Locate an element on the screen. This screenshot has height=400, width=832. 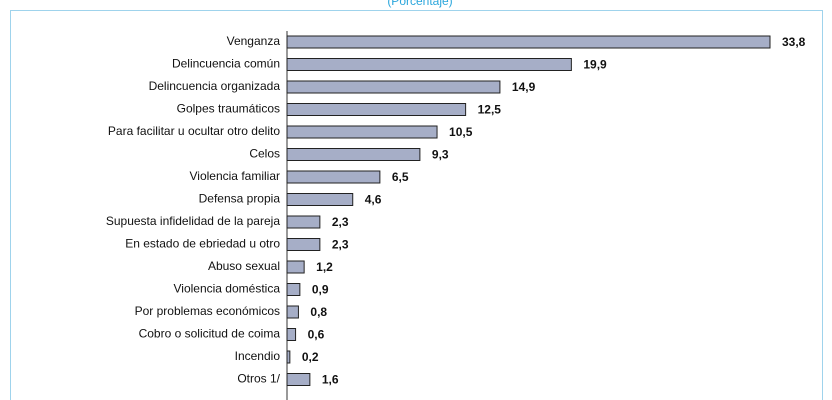
category-label: Violencia doméstica is located at coordinates (226, 289).